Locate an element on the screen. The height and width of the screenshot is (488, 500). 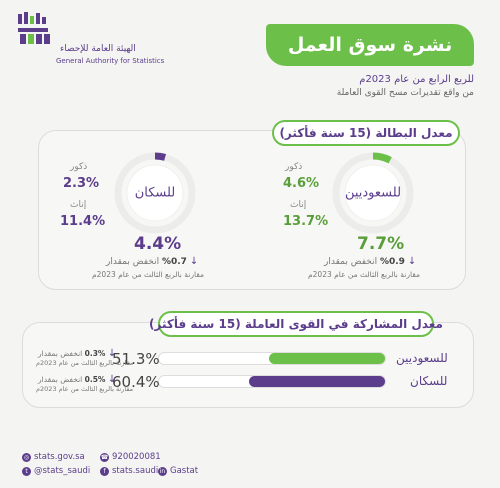
source-subtitle: من واقع تقديرات مسح القوى العاملة is located at coordinates (405, 93).